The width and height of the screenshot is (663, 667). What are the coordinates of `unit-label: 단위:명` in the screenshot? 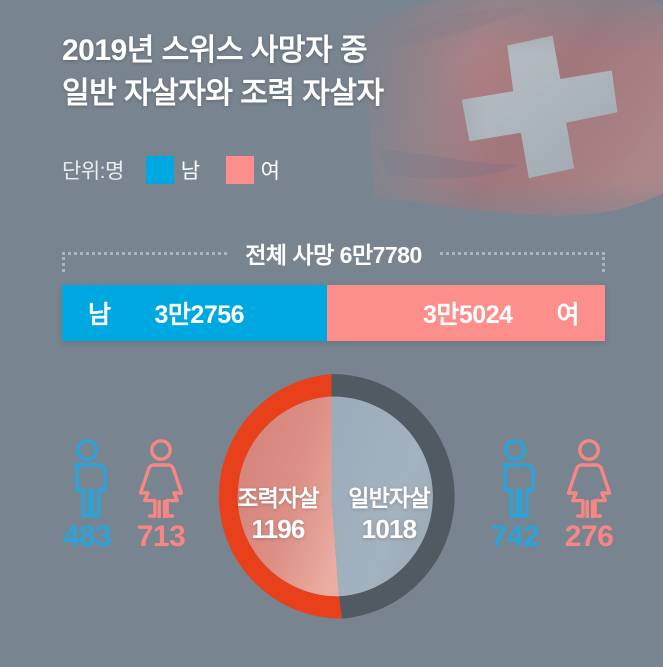 It's located at (93, 171).